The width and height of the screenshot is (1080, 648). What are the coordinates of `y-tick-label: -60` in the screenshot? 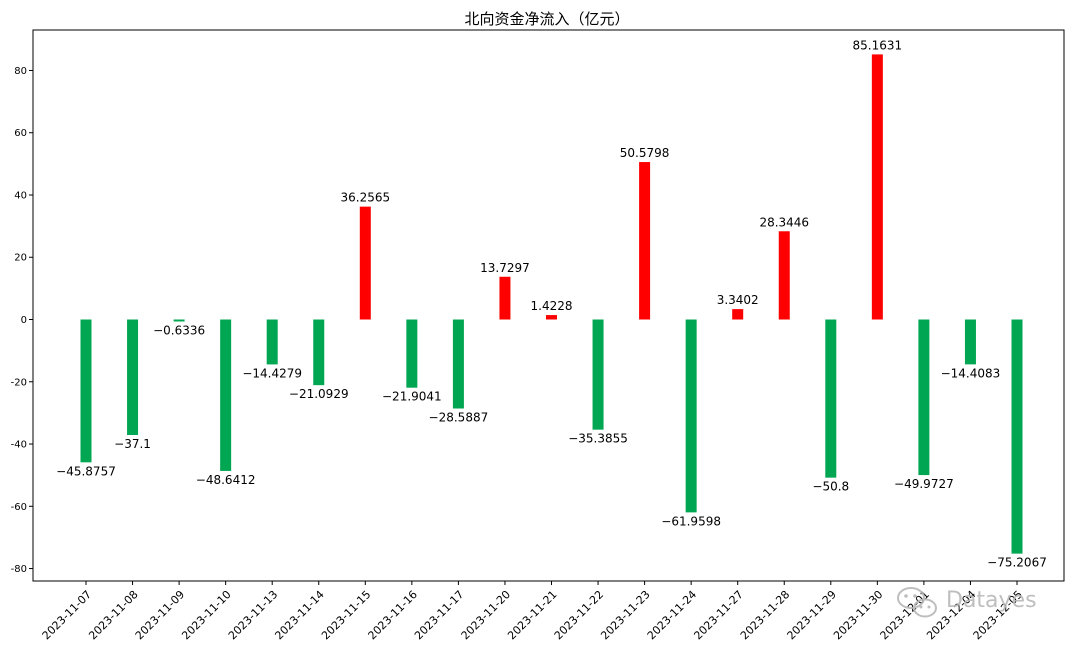 It's located at (19, 507).